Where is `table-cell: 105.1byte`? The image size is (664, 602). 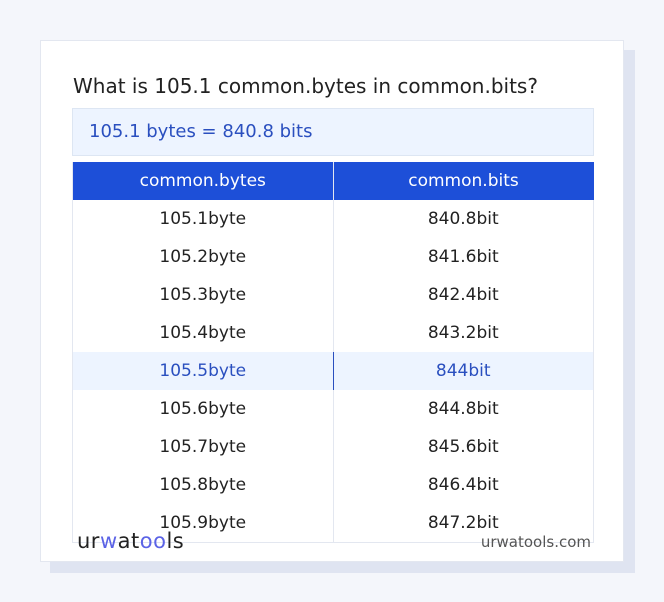
table-cell: 105.1byte is located at coordinates (203, 219).